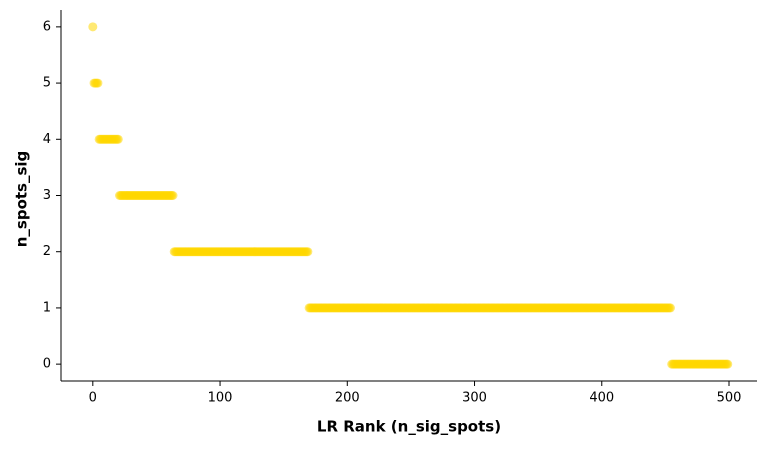 The image size is (770, 449). Describe the element at coordinates (474, 398) in the screenshot. I see `x-tick-label: 300` at that location.